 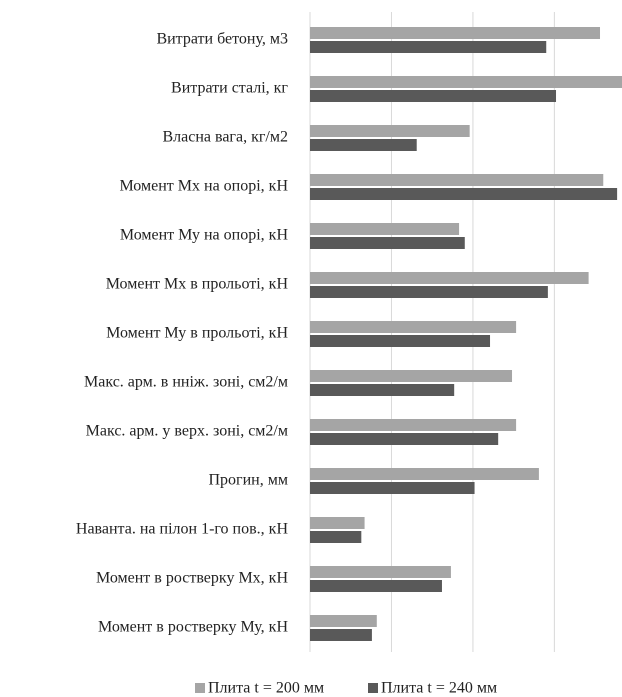 What do you see at coordinates (182, 529) in the screenshot?
I see `y-tick-label: Наванта. на пілон 1-го пов., кН` at bounding box center [182, 529].